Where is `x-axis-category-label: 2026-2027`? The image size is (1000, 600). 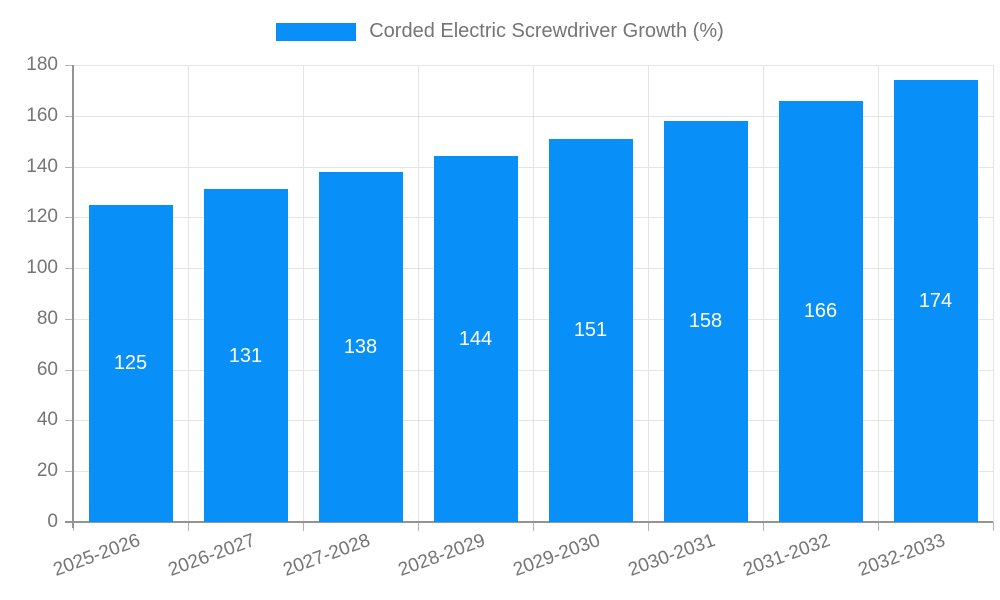 x-axis-category-label: 2026-2027 is located at coordinates (211, 555).